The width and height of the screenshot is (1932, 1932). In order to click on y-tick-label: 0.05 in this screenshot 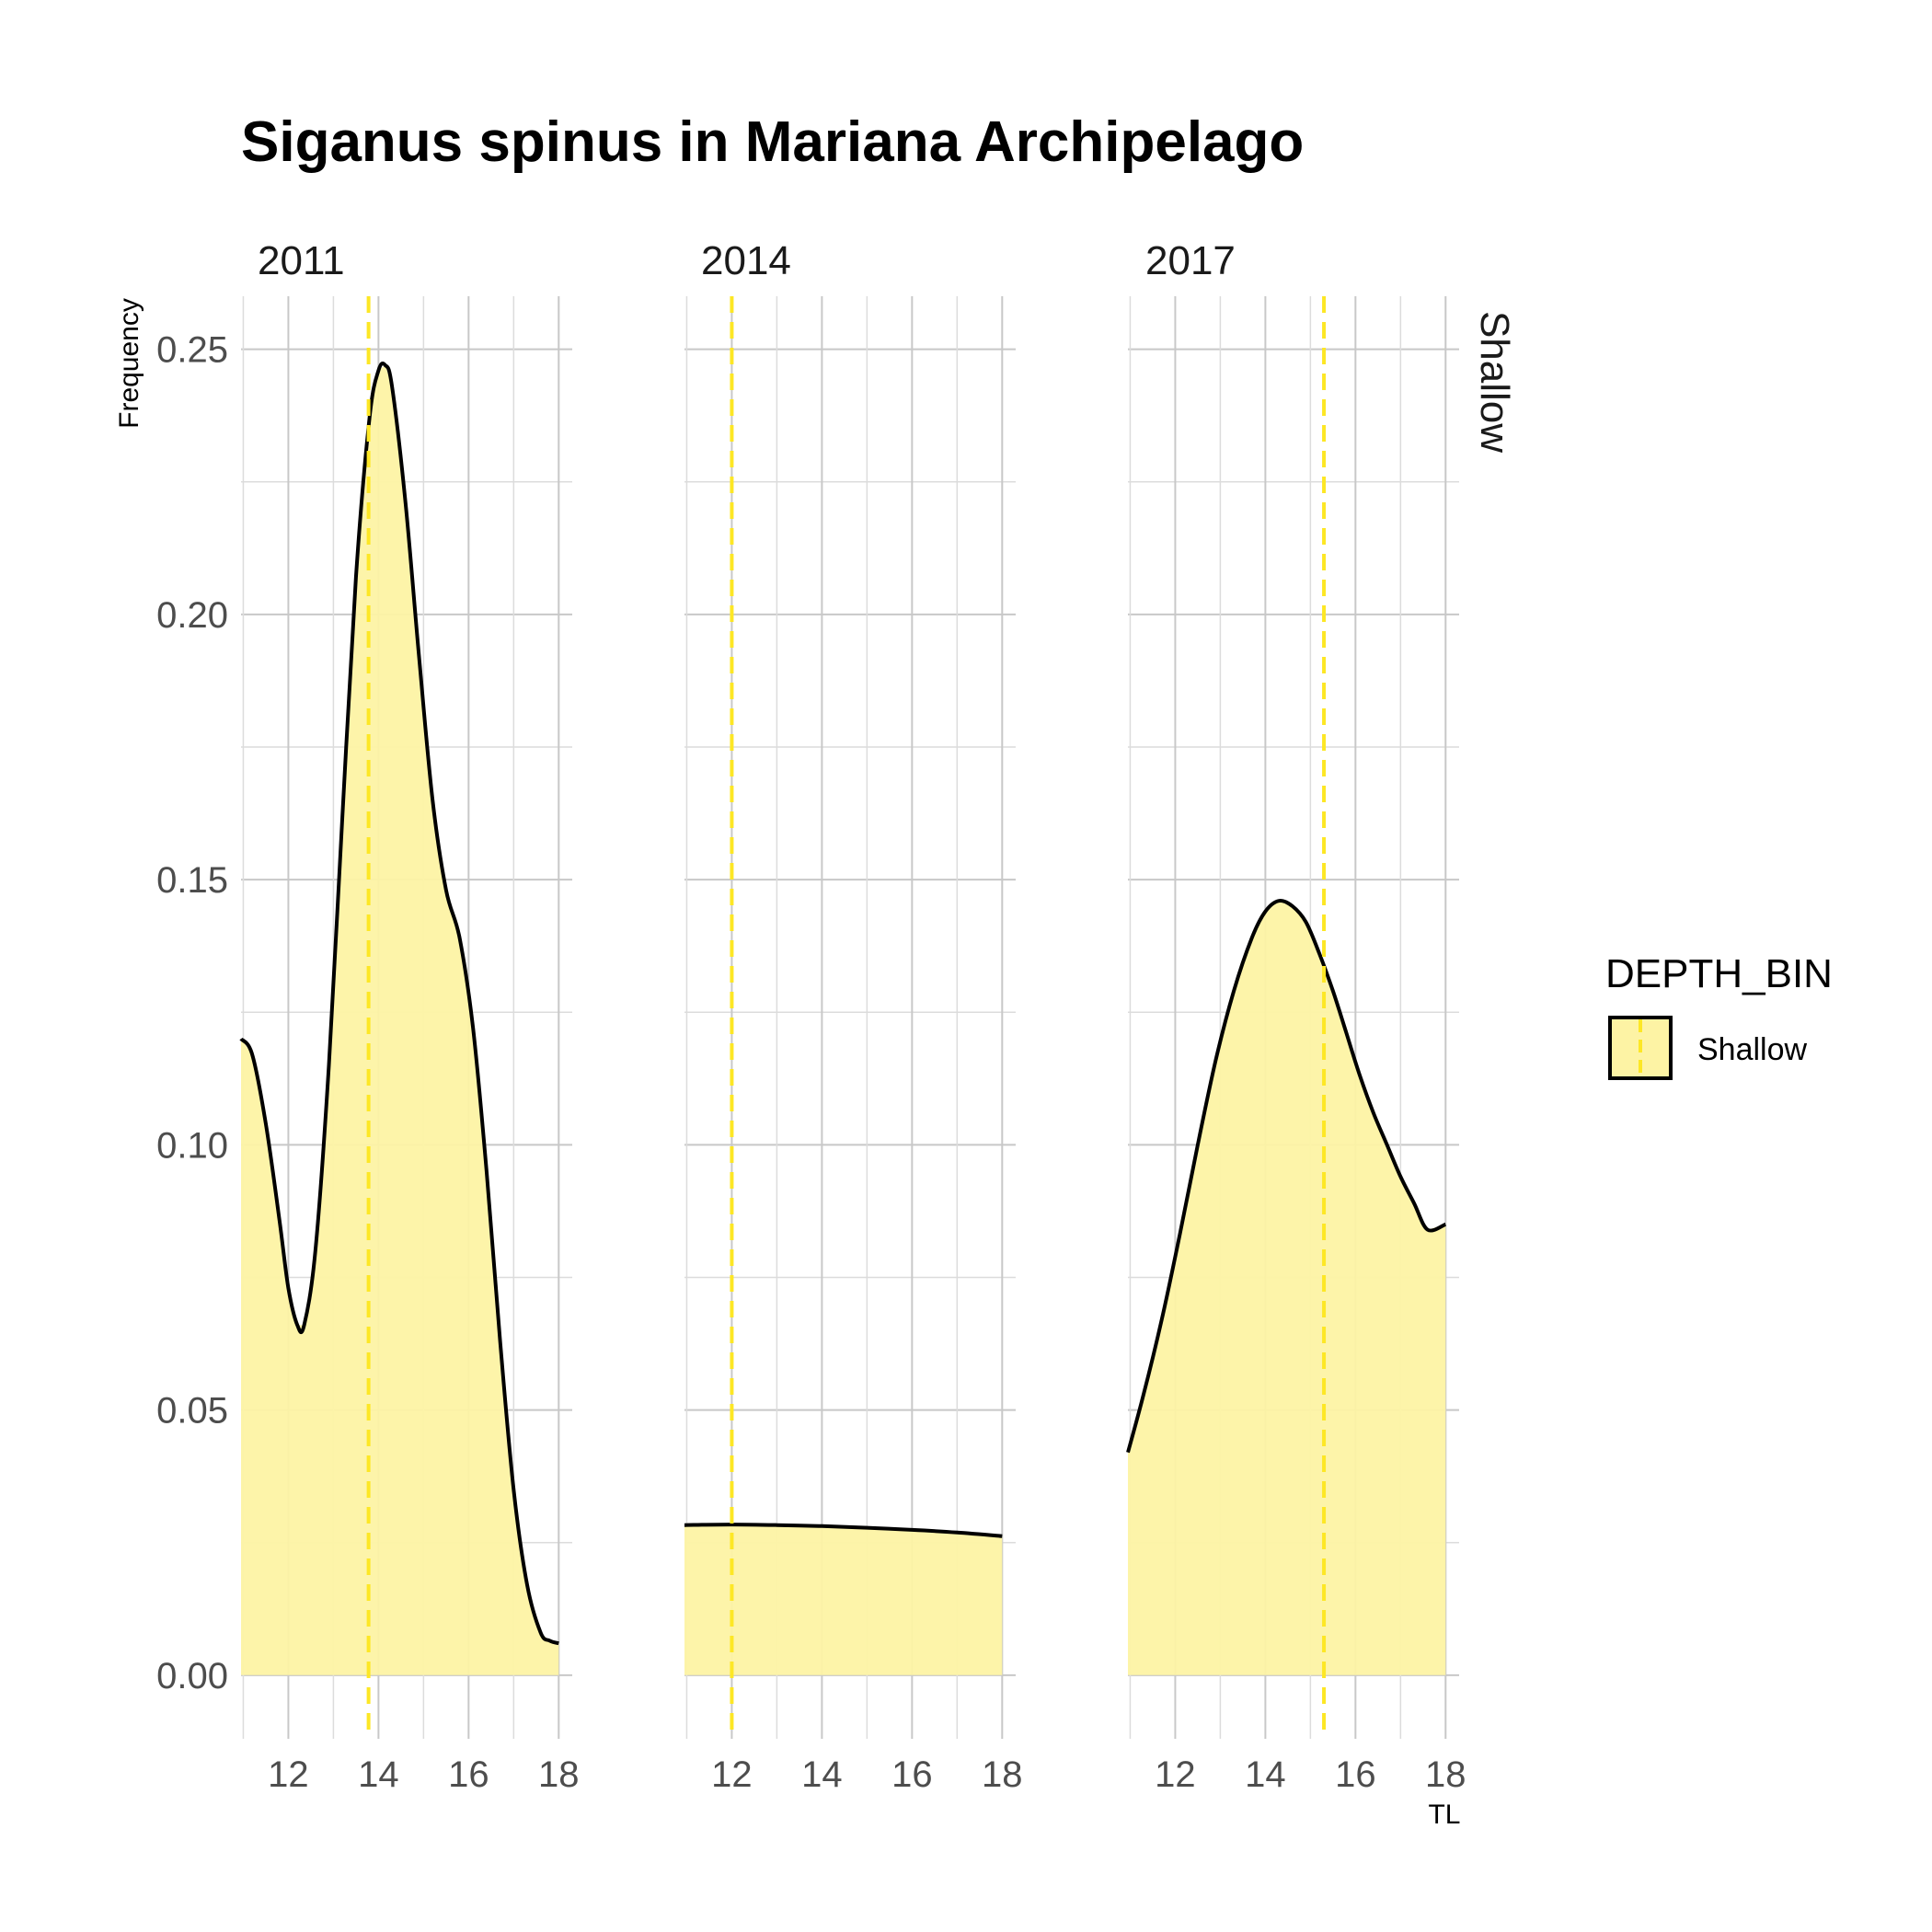, I will do `click(192, 1411)`.